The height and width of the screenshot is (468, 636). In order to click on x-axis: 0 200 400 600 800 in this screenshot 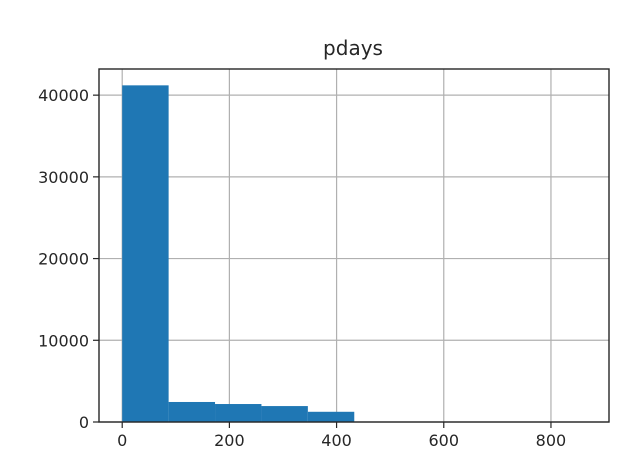, I will do `click(341, 436)`.